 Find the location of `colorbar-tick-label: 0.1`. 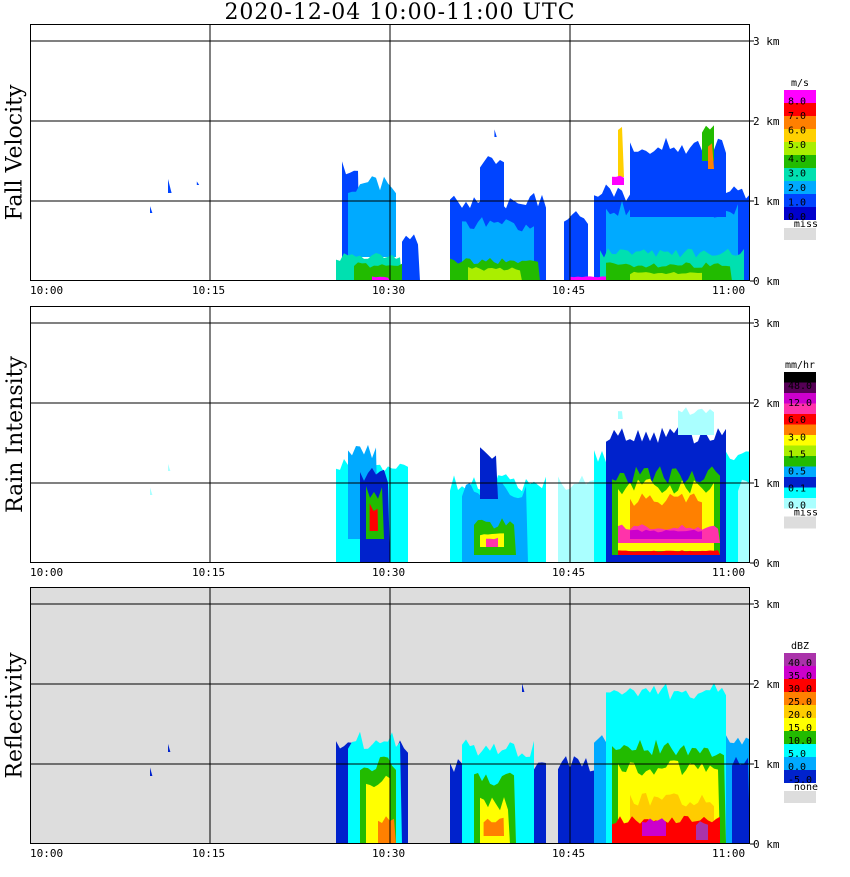

colorbar-tick-label: 0.1 is located at coordinates (797, 488).